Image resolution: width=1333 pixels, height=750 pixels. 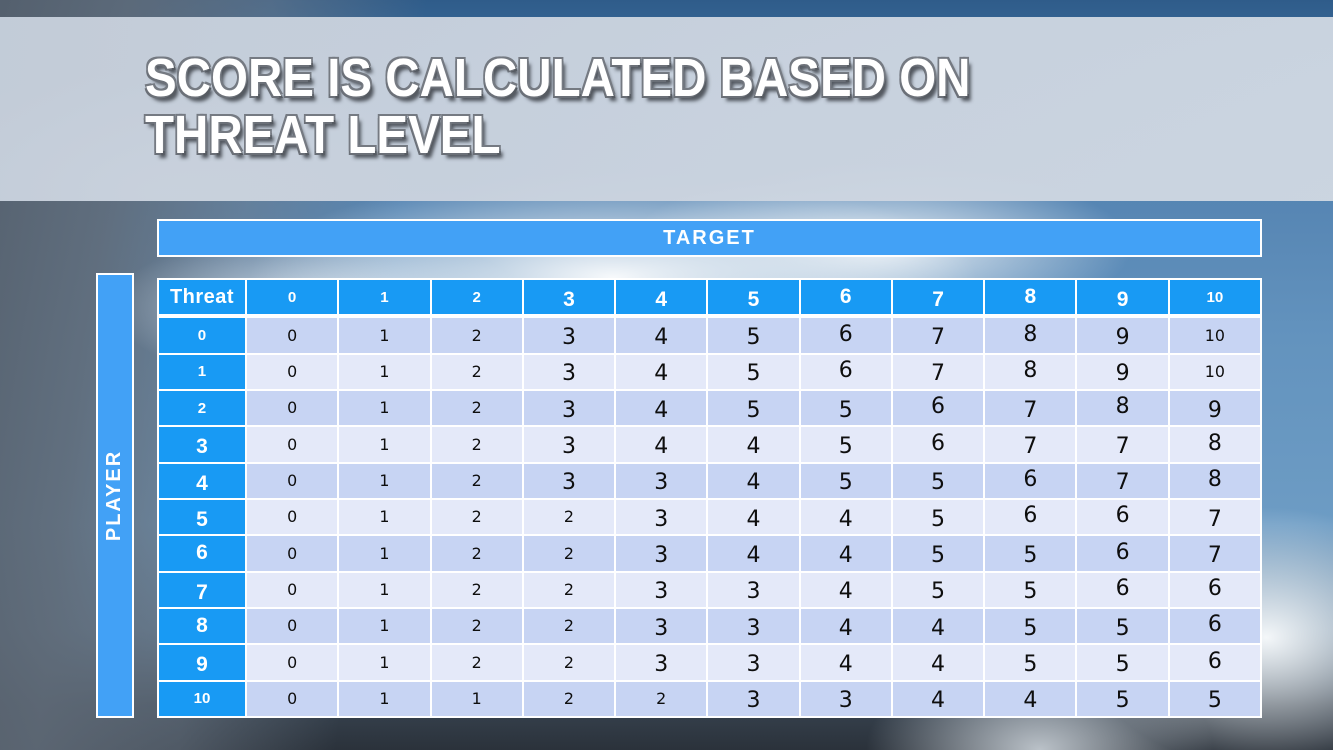 What do you see at coordinates (202, 408) in the screenshot?
I see `row-header-cell: 2` at bounding box center [202, 408].